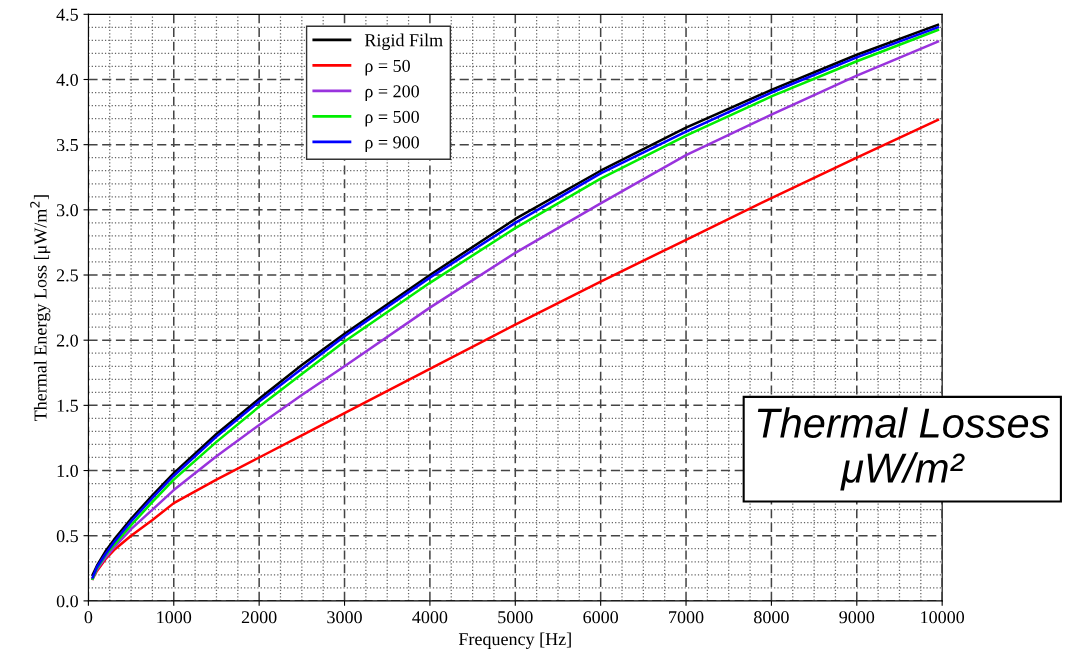 The width and height of the screenshot is (1078, 651). Describe the element at coordinates (67, 340) in the screenshot. I see `y-tick-label: 2.0` at that location.